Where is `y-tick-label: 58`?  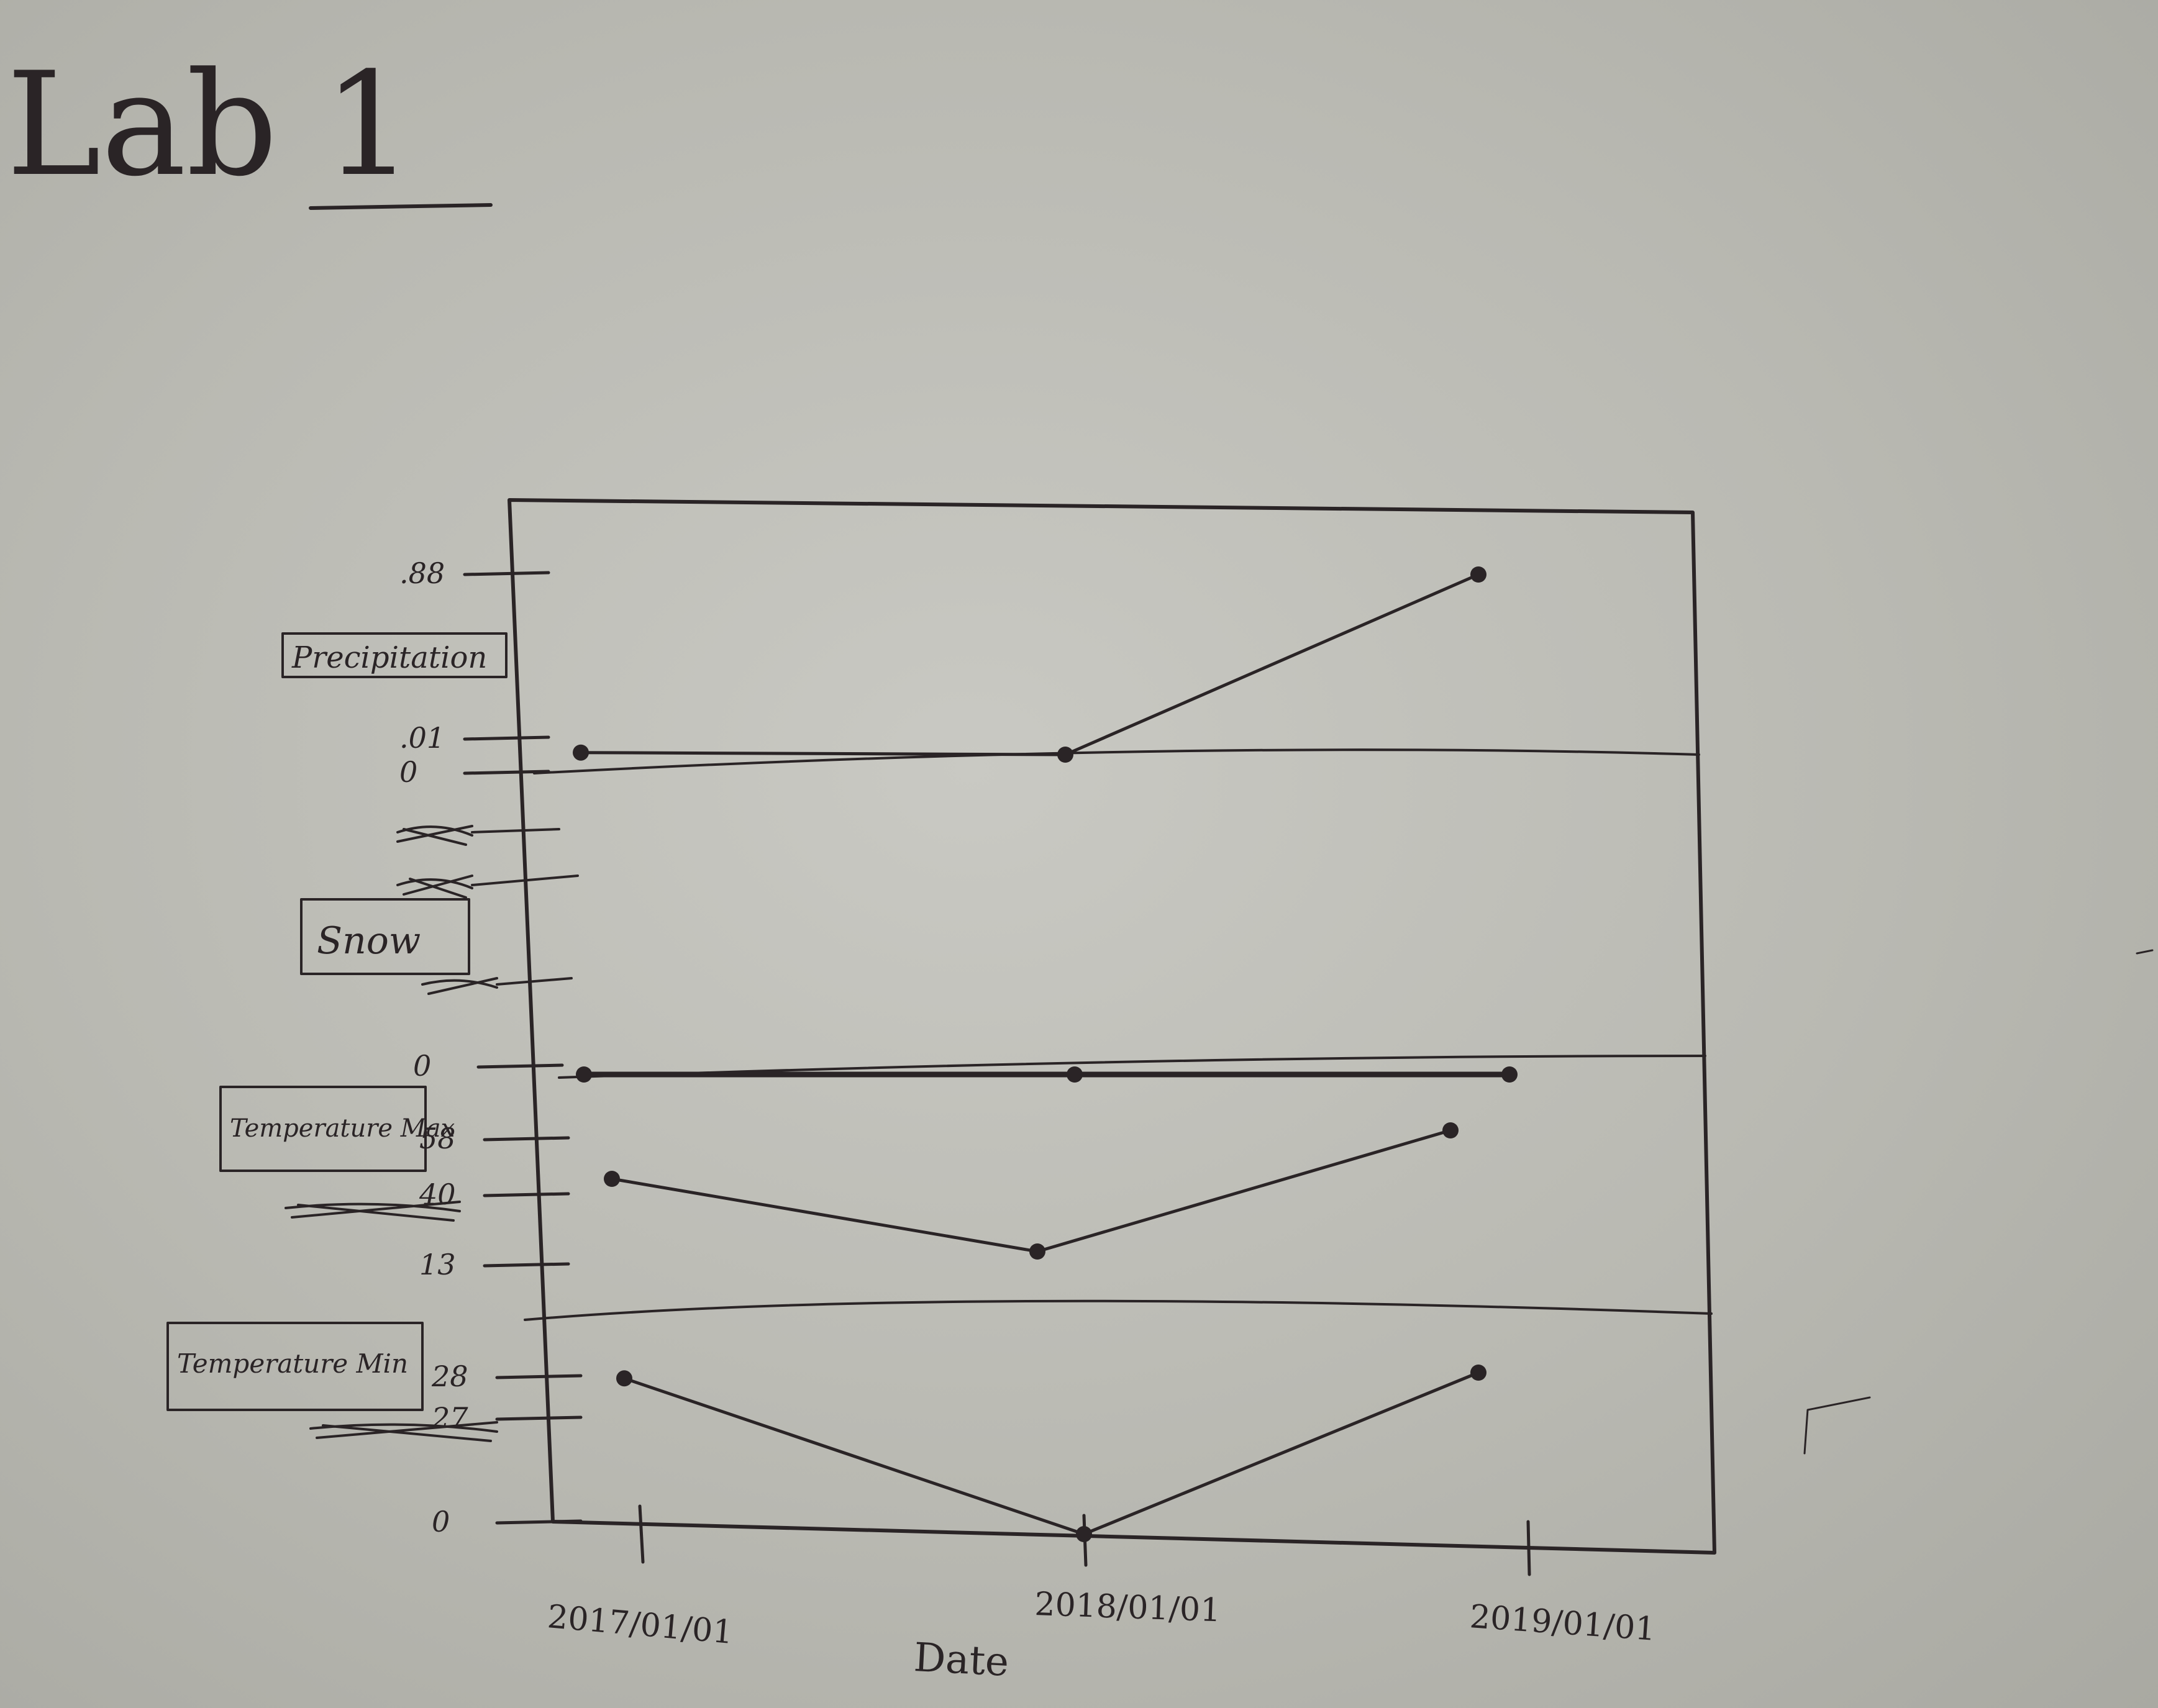 y-tick-label: 58 is located at coordinates (437, 1138).